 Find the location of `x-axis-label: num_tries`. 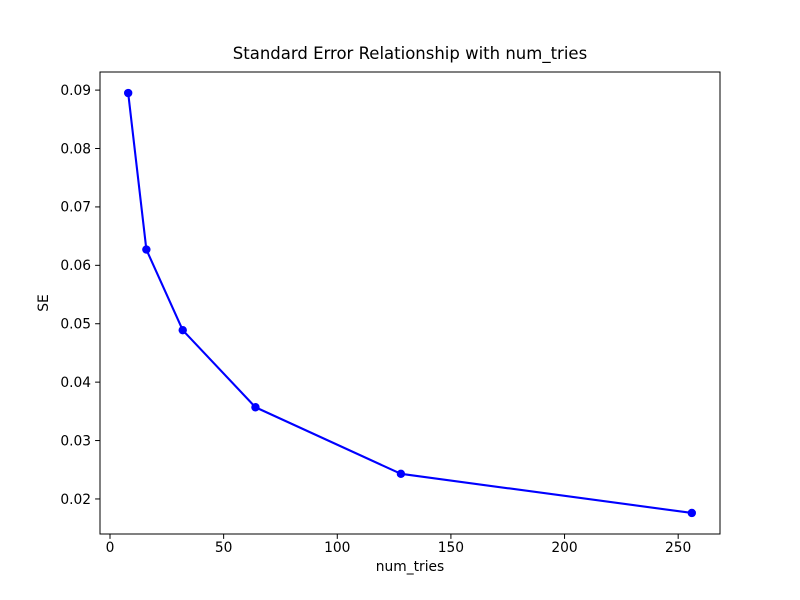

x-axis-label: num_tries is located at coordinates (410, 567).